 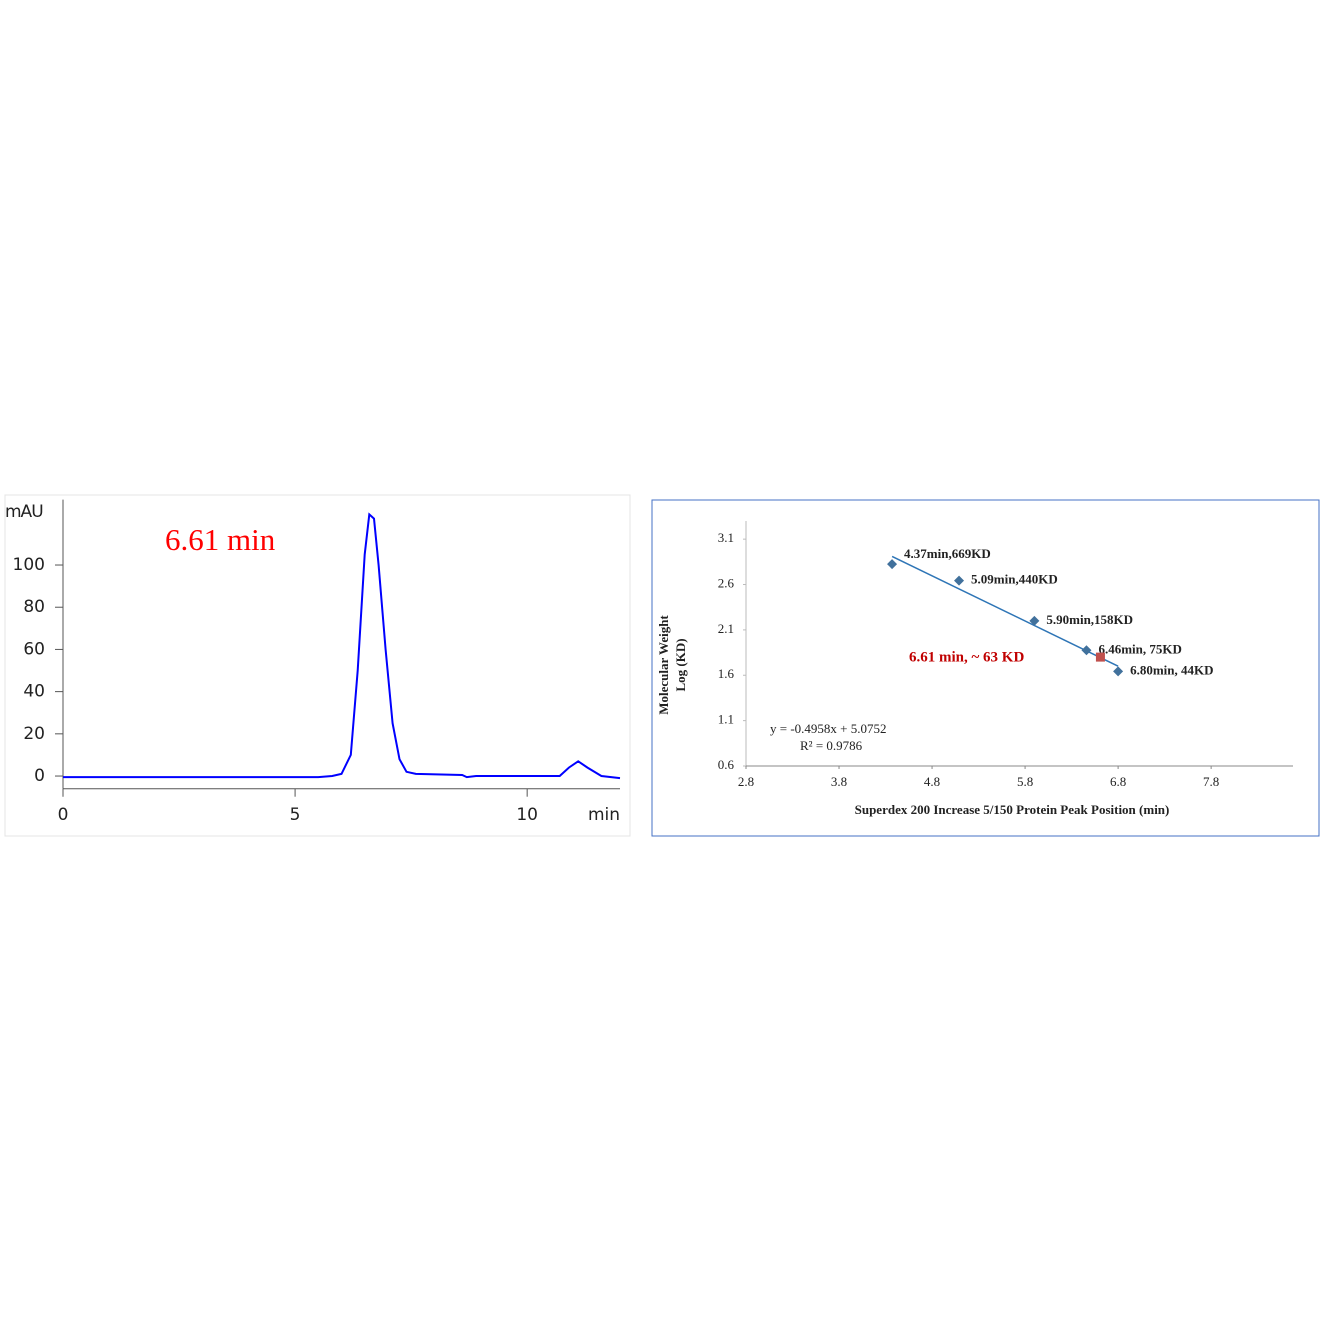 What do you see at coordinates (1211, 781) in the screenshot?
I see `x-tick-label: 7.8` at bounding box center [1211, 781].